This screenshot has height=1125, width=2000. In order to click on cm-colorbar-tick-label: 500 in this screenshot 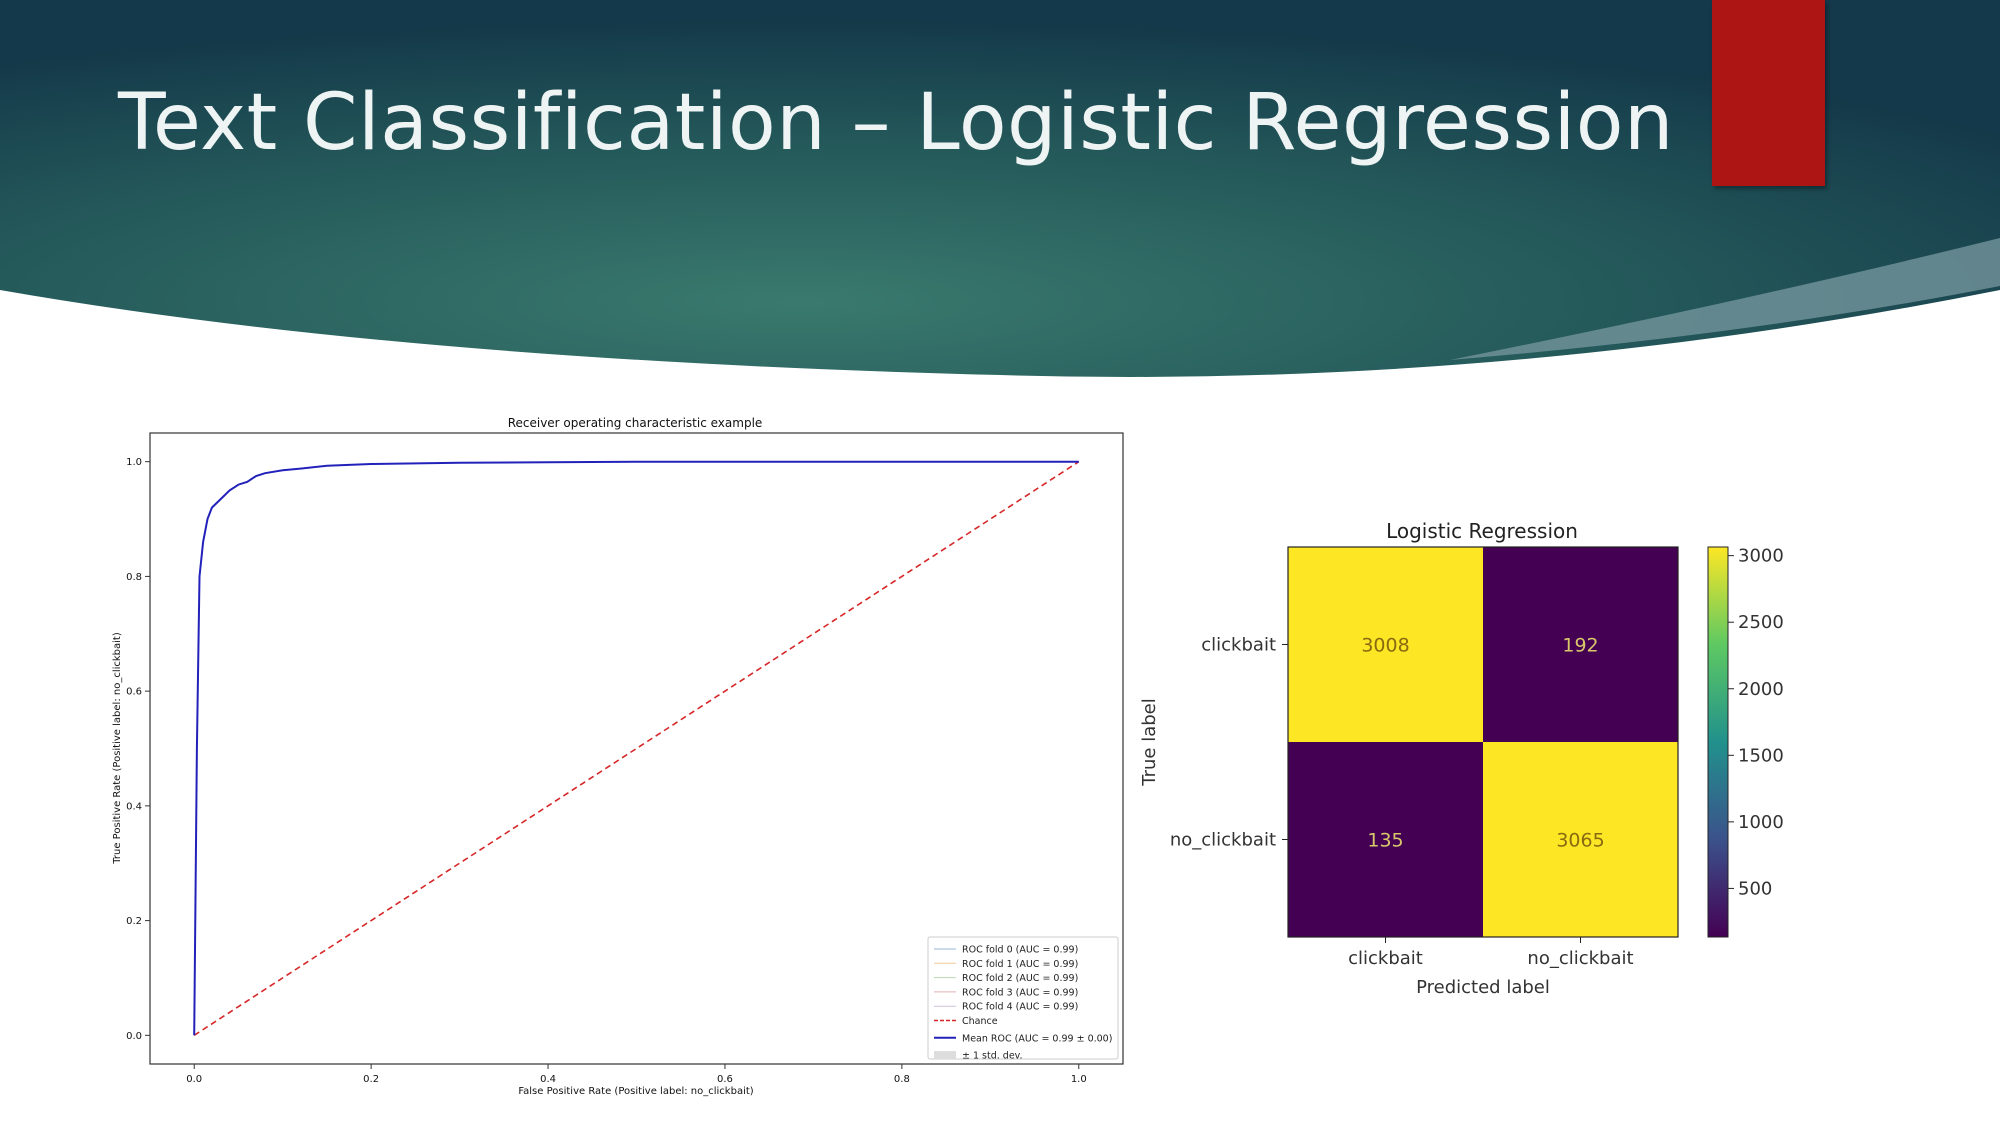, I will do `click(1755, 888)`.